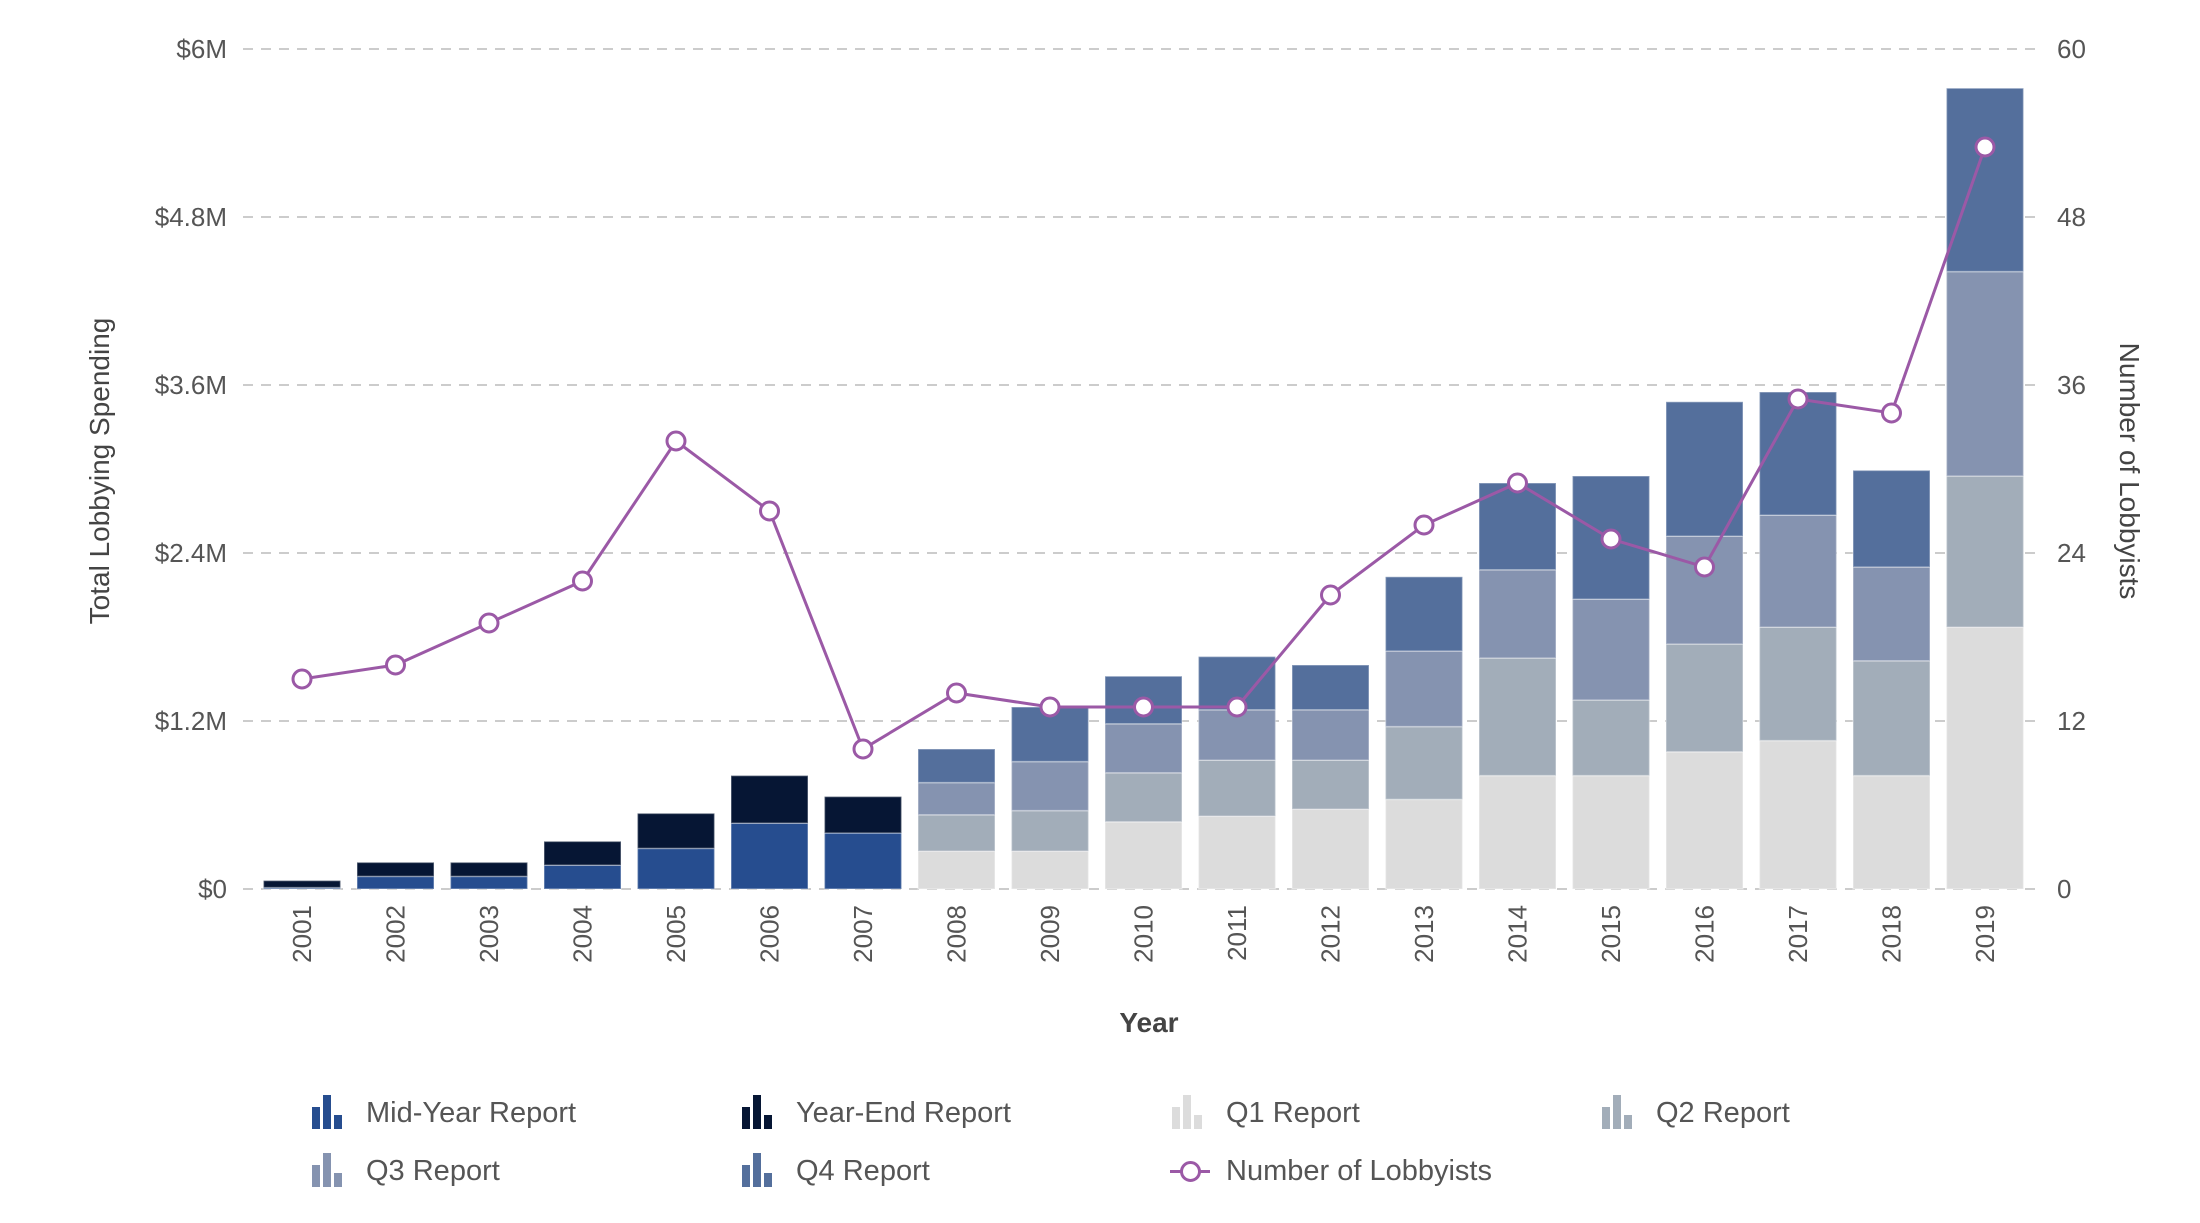 Image resolution: width=2200 pixels, height=1223 pixels. What do you see at coordinates (1705, 934) in the screenshot?
I see `x-tick-label: 2016` at bounding box center [1705, 934].